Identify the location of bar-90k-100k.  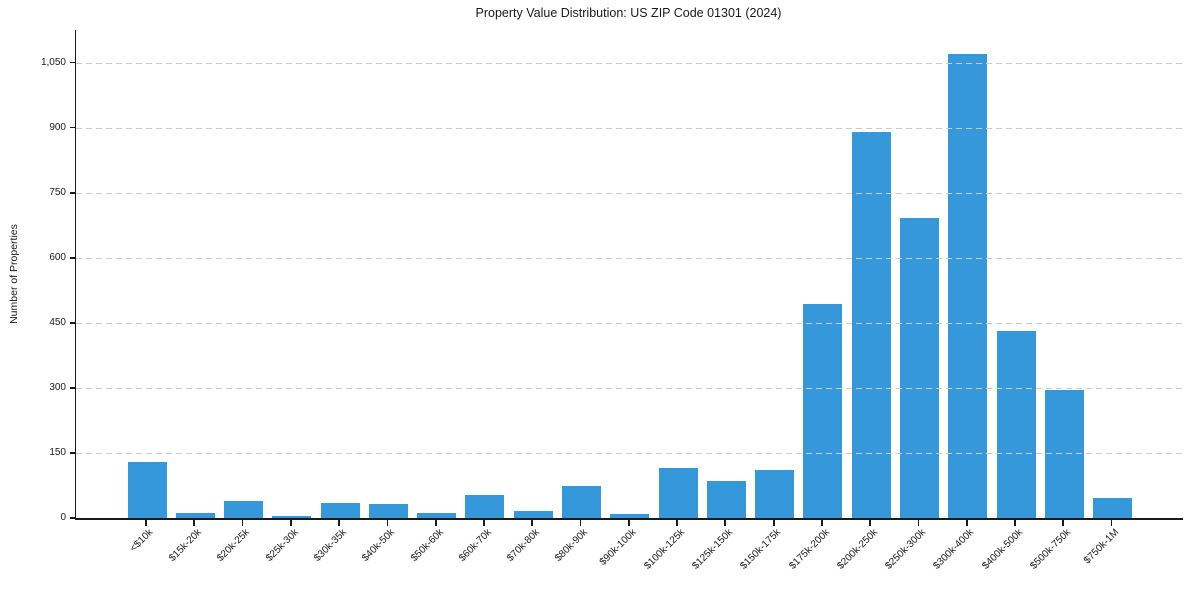
(630, 515).